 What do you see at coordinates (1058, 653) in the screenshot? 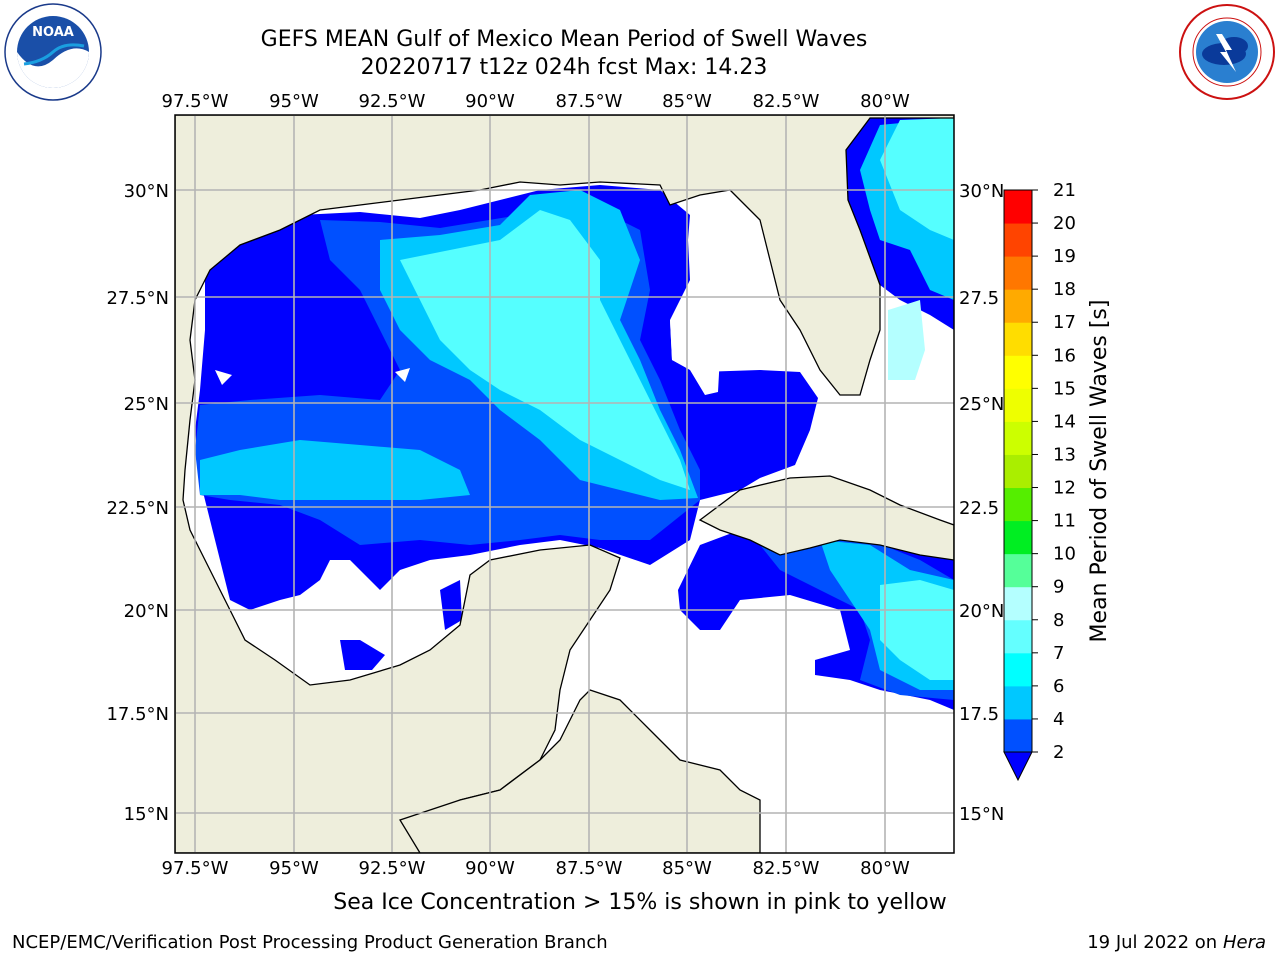
I see `colorbar-tick-label: 7` at bounding box center [1058, 653].